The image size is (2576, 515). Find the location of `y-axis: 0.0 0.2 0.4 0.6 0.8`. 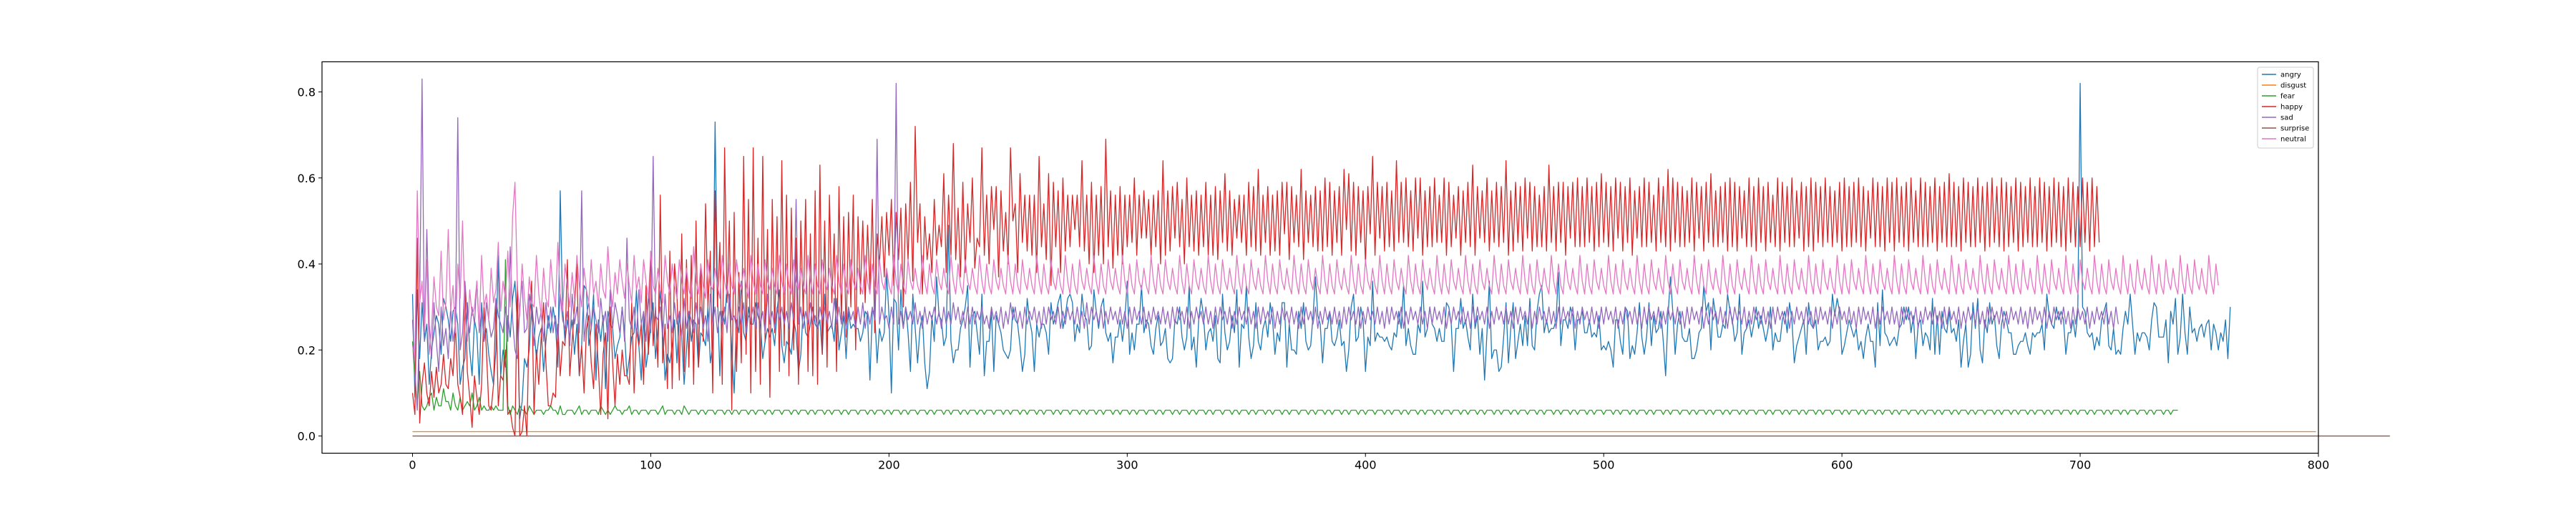

y-axis: 0.0 0.2 0.4 0.6 0.8 is located at coordinates (310, 264).